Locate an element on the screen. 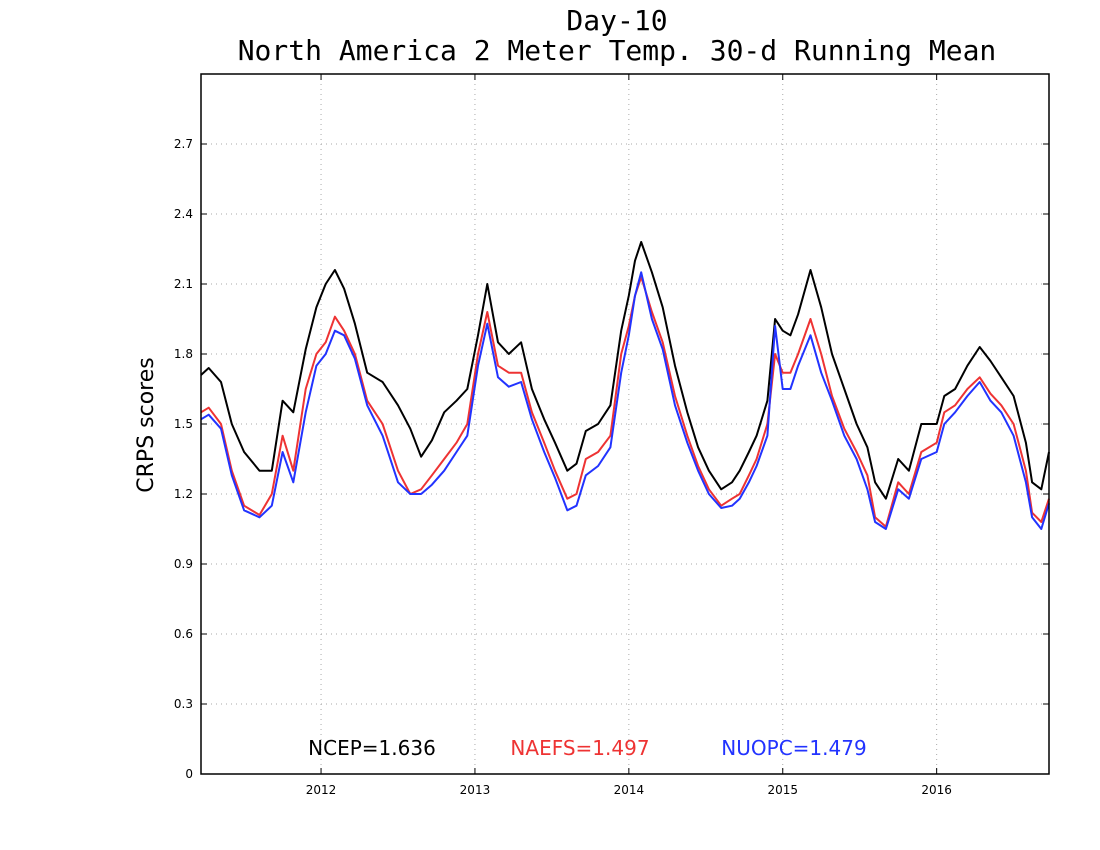 The width and height of the screenshot is (1100, 850). legend-entry: NAEFS=1.497 is located at coordinates (579, 748).